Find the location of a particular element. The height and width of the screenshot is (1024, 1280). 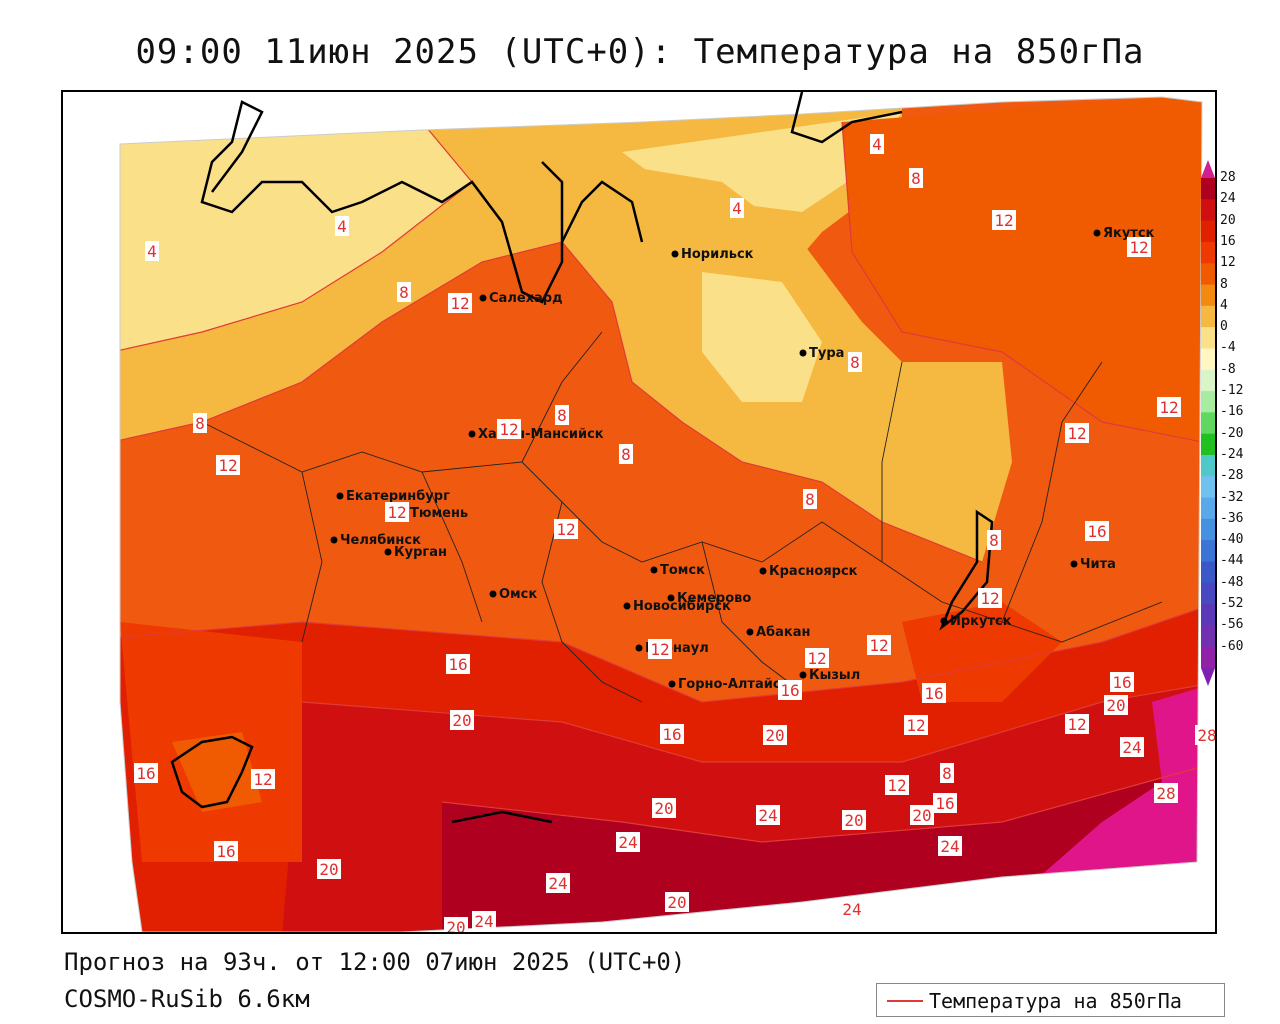

city-label: Горно-Алтайск is located at coordinates (734, 684).